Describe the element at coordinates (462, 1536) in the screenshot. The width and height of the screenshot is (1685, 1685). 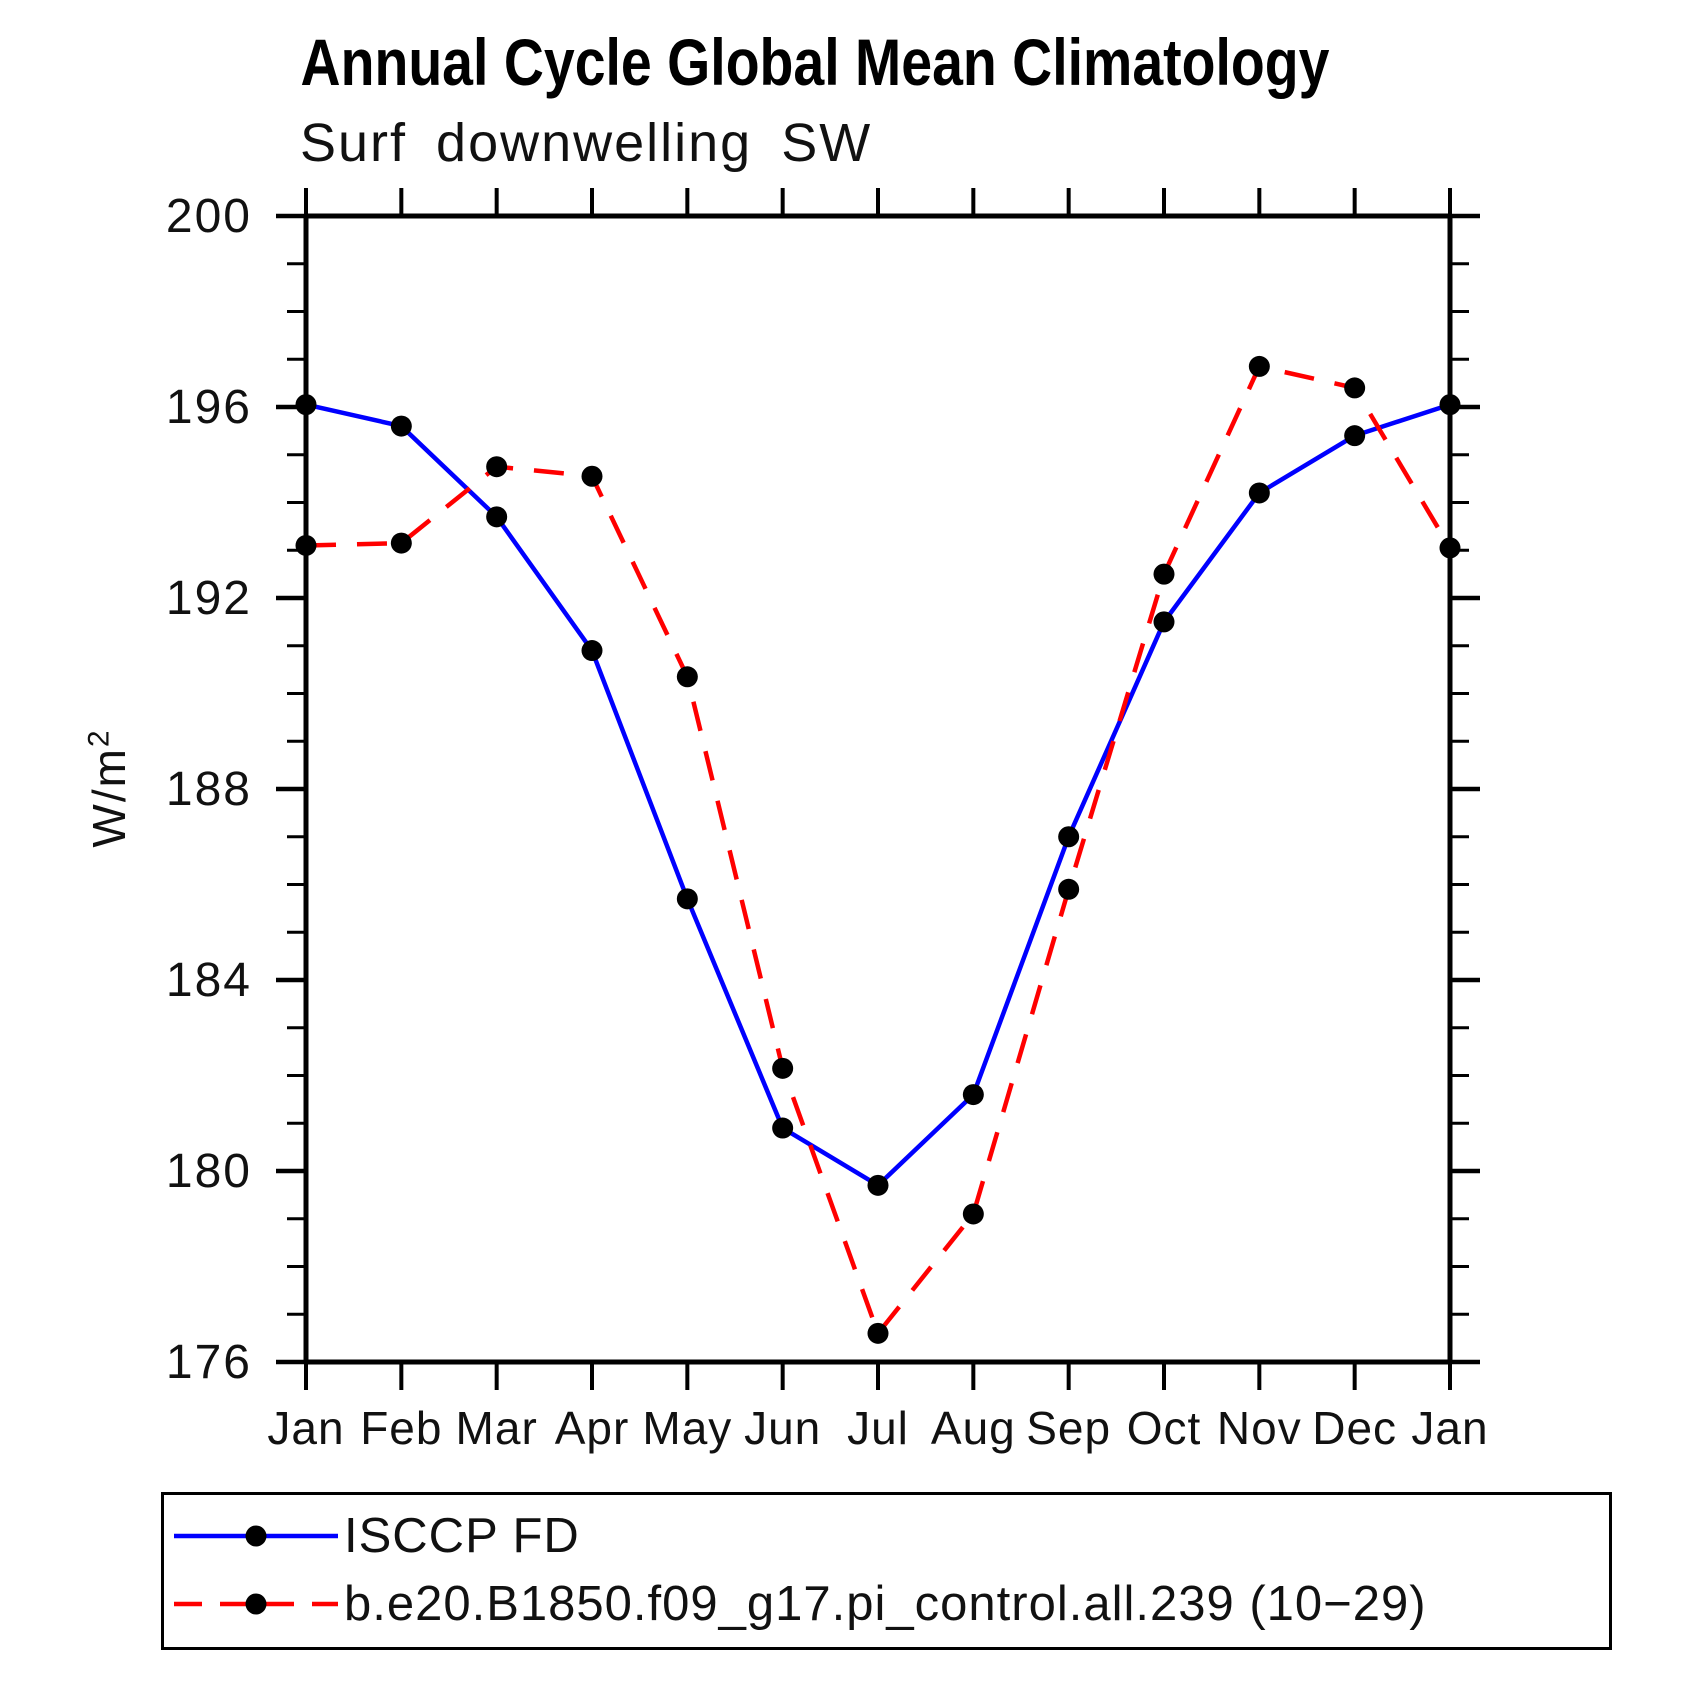
I see `legend-label: ISCCP FD` at that location.